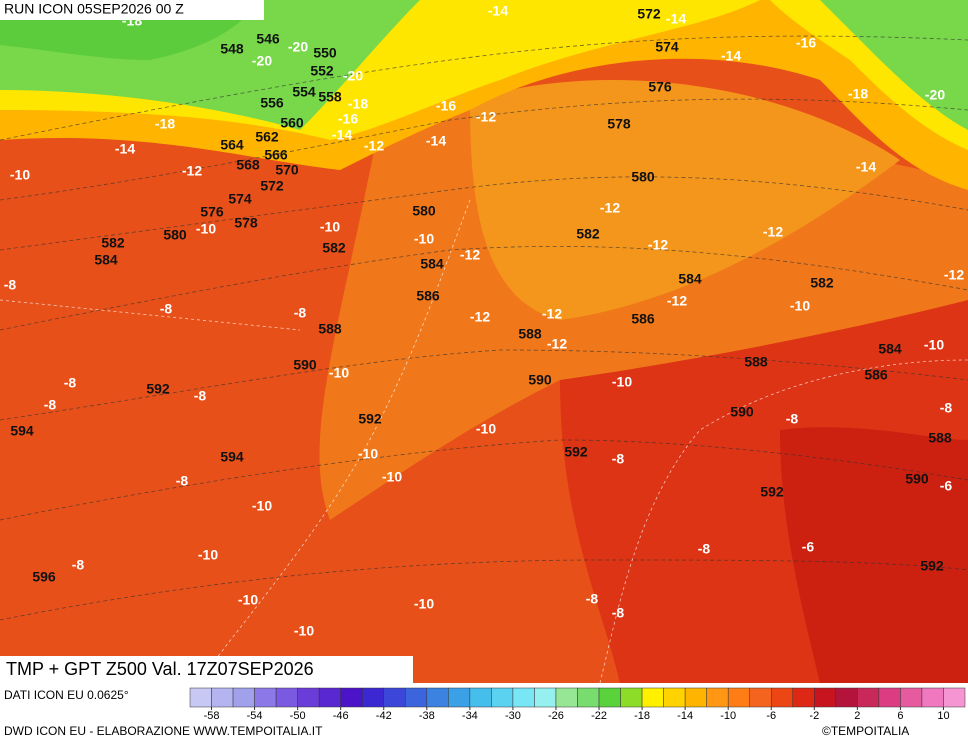 The width and height of the screenshot is (968, 745). What do you see at coordinates (943, 716) in the screenshot?
I see `colorbar-tick-label: 10` at bounding box center [943, 716].